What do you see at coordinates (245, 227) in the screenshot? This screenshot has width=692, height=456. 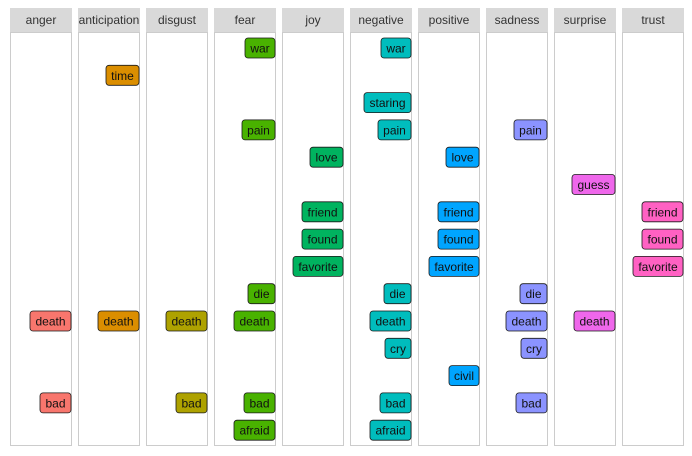 I see `facet-panel-fear: fear` at bounding box center [245, 227].